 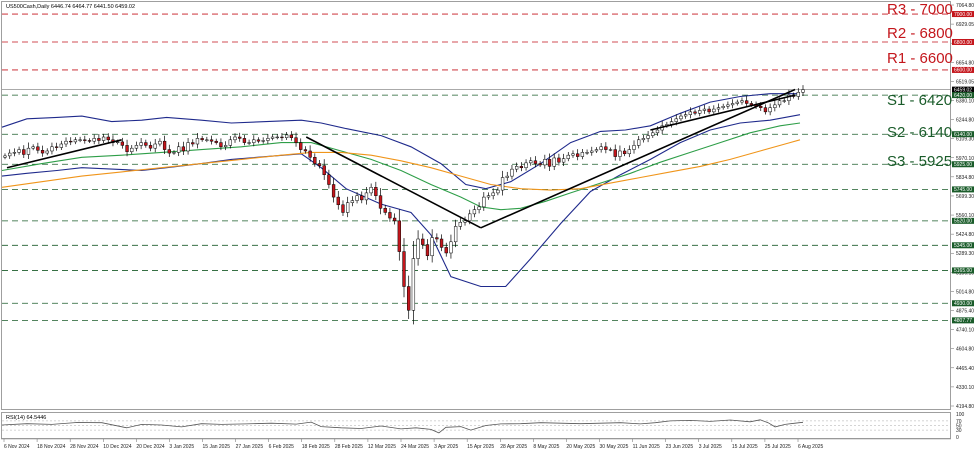 I want to click on level-tag-label: 5520.00, so click(x=963, y=222).